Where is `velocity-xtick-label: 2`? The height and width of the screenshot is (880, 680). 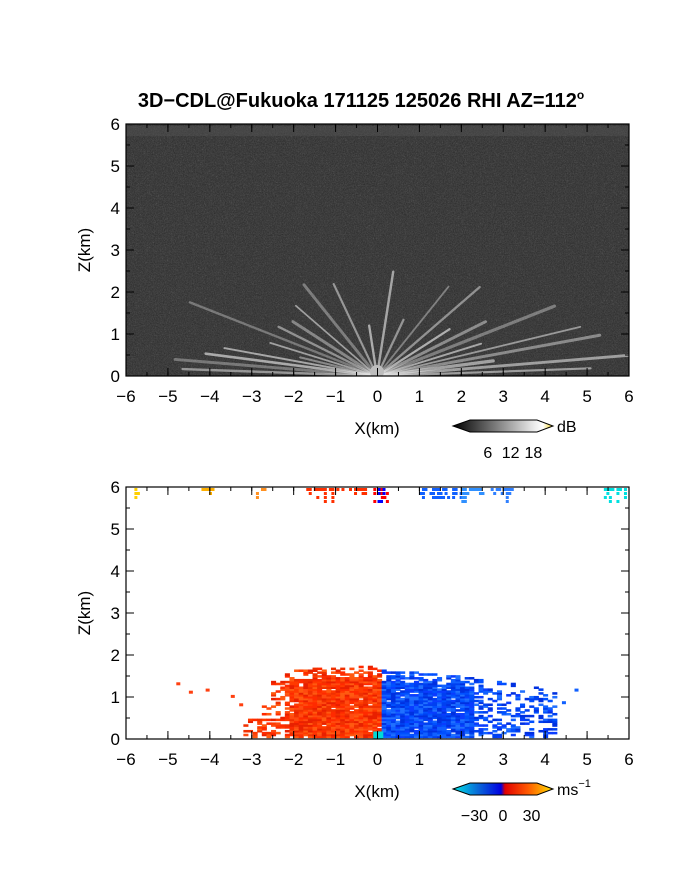
velocity-xtick-label: 2 is located at coordinates (461, 759).